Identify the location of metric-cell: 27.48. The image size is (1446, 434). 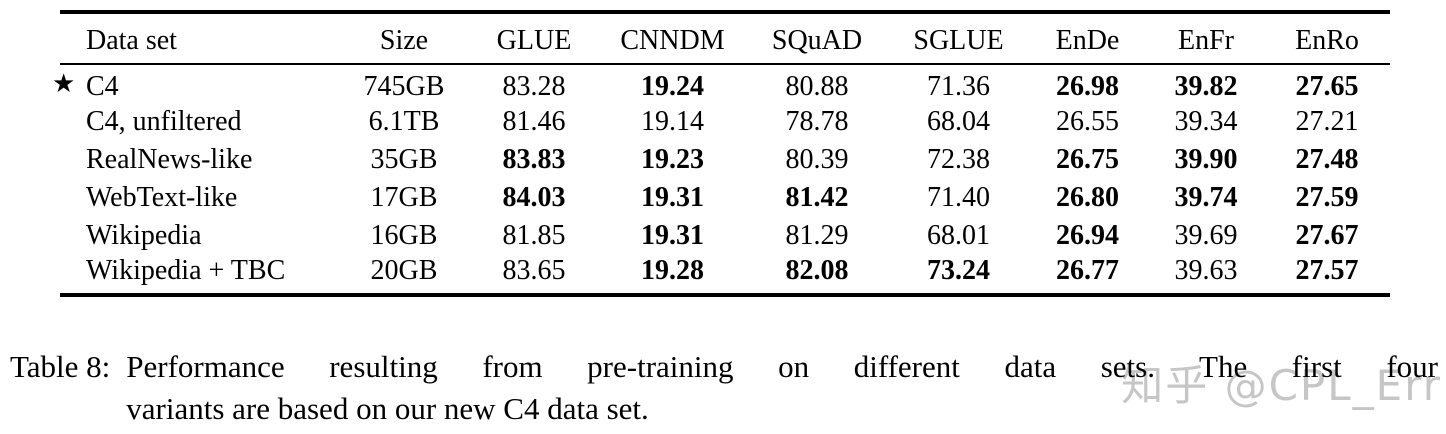
(1327, 159).